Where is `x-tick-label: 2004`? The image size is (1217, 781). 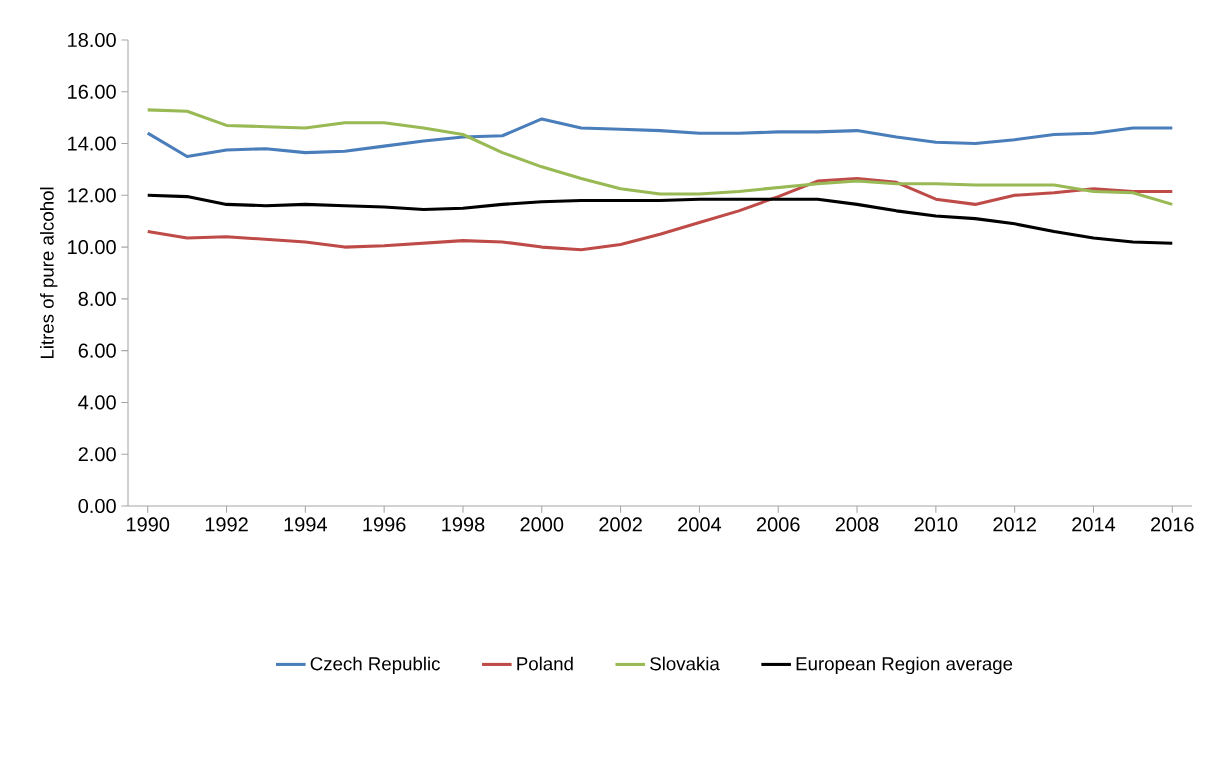 x-tick-label: 2004 is located at coordinates (700, 524).